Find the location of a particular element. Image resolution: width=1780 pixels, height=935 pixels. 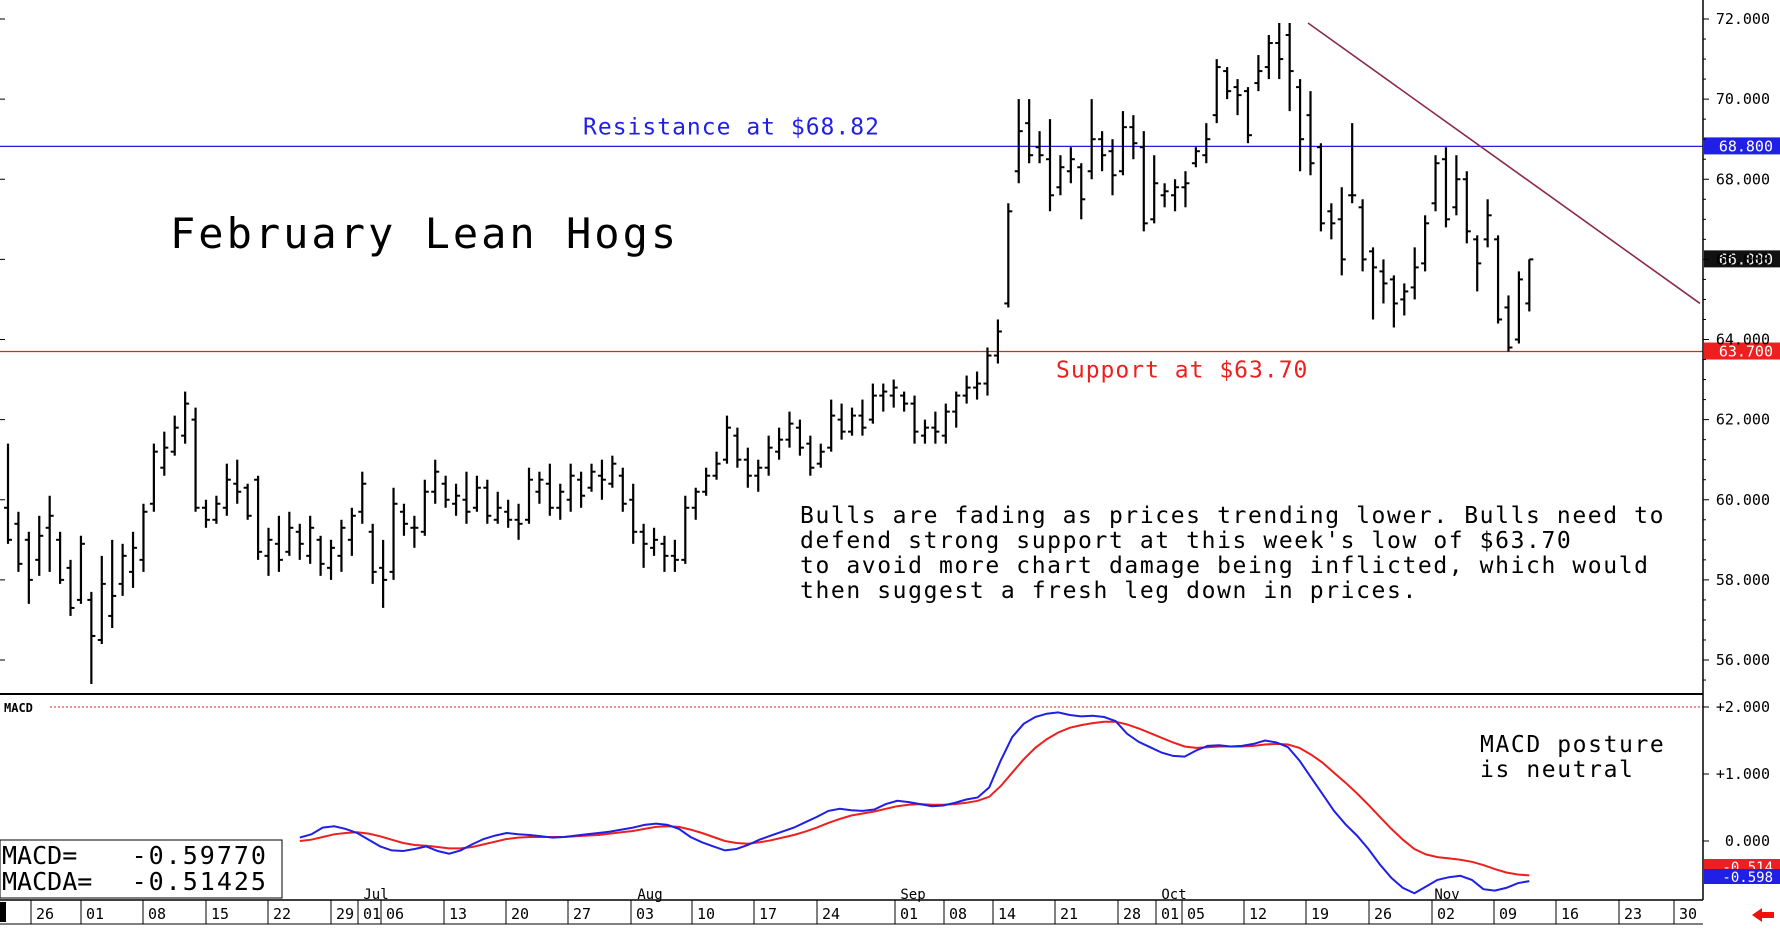

macd-tick-label: 0.000 is located at coordinates (1747, 841).